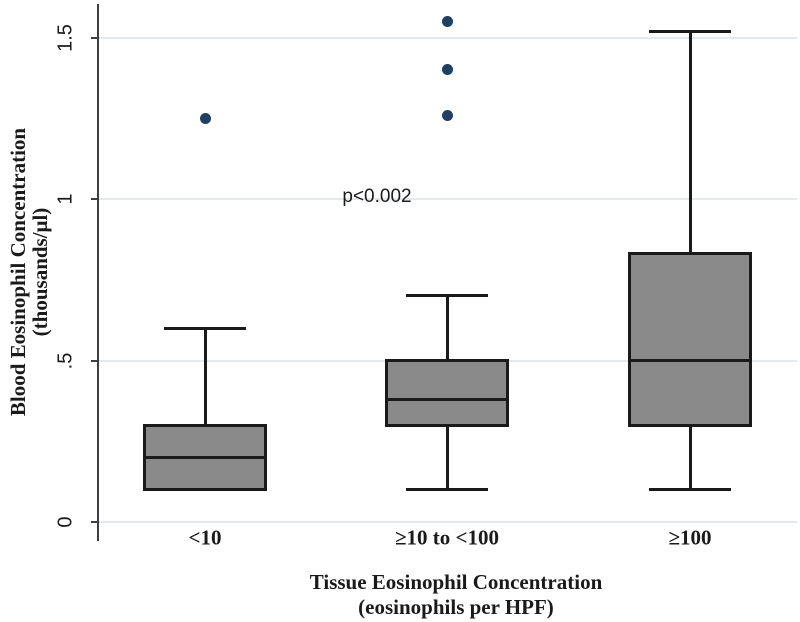  Describe the element at coordinates (18, 272) in the screenshot. I see `y-axis-title-line1: Blood Eosinophil Concentration` at that location.